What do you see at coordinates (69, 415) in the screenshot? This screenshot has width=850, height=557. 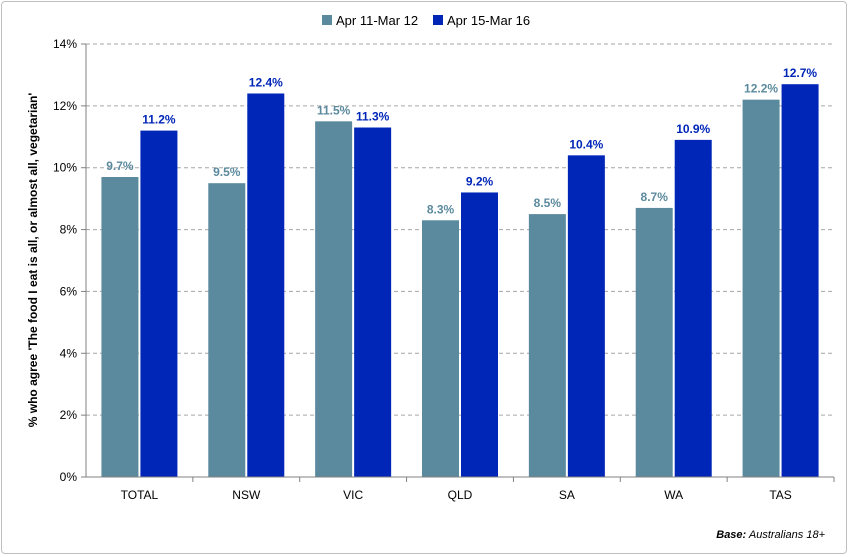 I see `y-tick-label: 2%` at bounding box center [69, 415].